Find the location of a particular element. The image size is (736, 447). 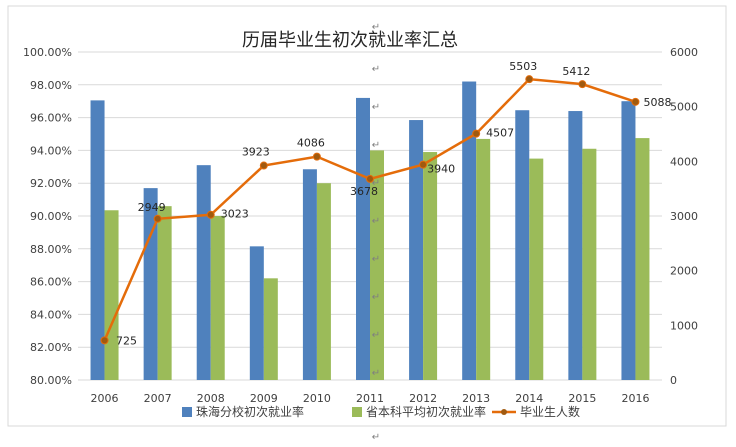

right-axis-tick-label: 2000 is located at coordinates (684, 271).